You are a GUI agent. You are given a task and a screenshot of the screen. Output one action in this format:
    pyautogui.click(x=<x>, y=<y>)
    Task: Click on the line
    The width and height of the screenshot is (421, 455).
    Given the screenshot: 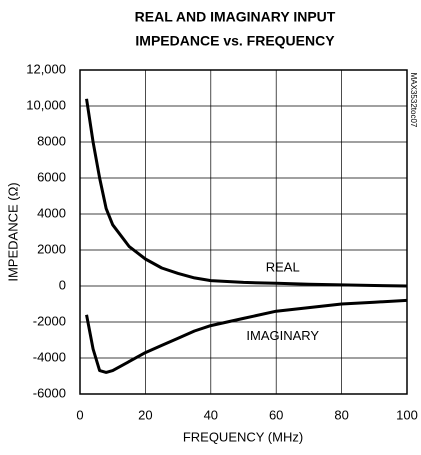 What is the action you would take?
    pyautogui.click(x=246, y=336)
    